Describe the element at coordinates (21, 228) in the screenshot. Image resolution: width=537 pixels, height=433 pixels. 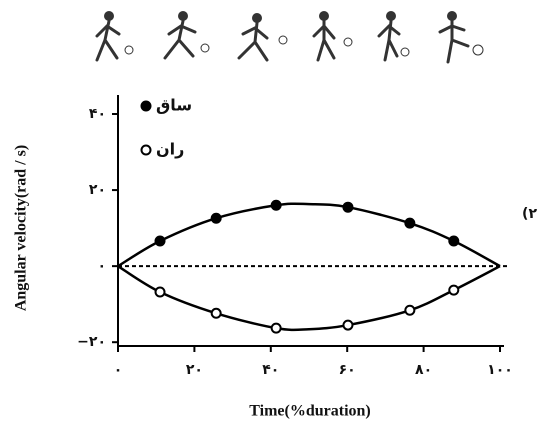
I see `y-axis-title: Angular velocity(rad / s)` at that location.